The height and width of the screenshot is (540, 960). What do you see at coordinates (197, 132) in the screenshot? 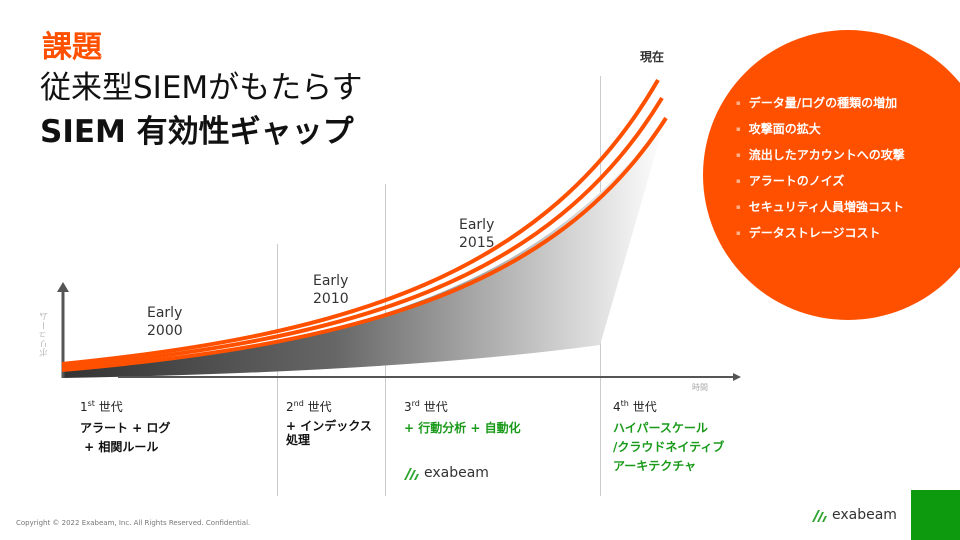
I see `title-line2: SIEM 有効性ギャップ` at bounding box center [197, 132].